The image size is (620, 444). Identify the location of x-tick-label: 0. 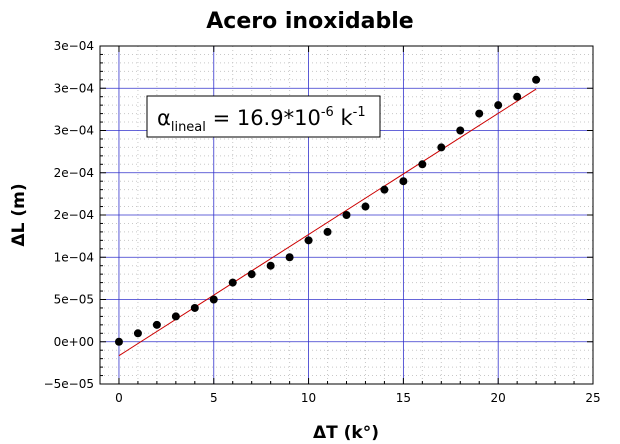
(119, 398).